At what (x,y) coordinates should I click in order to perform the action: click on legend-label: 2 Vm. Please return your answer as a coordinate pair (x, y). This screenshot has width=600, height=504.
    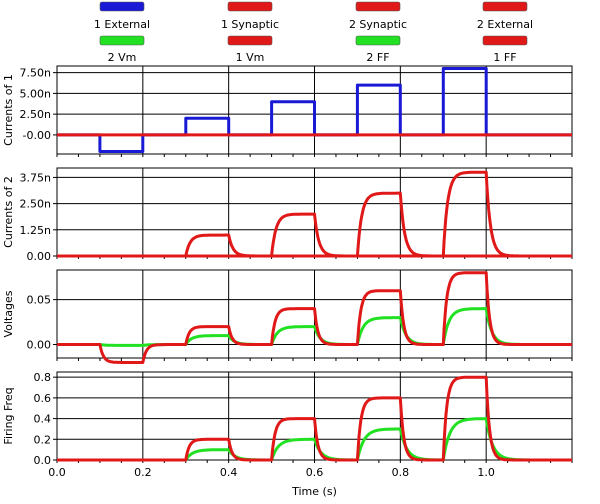
    Looking at the image, I should click on (122, 57).